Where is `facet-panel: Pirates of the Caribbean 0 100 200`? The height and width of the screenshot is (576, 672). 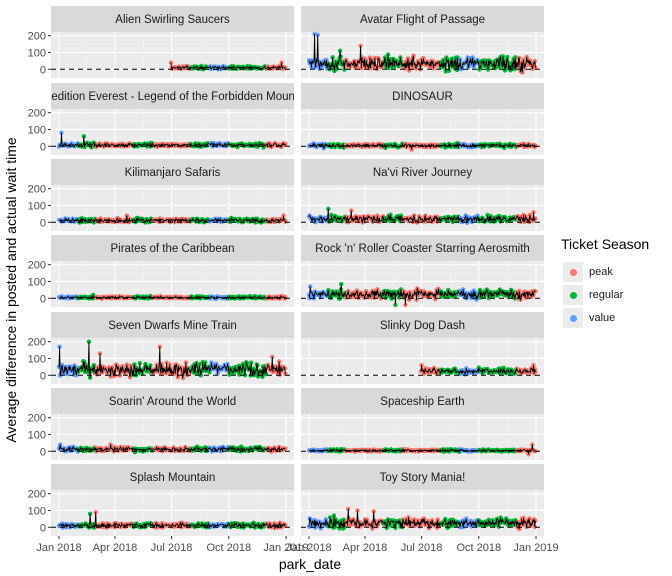
facet-panel: Pirates of the Caribbean 0 100 200 is located at coordinates (161, 271).